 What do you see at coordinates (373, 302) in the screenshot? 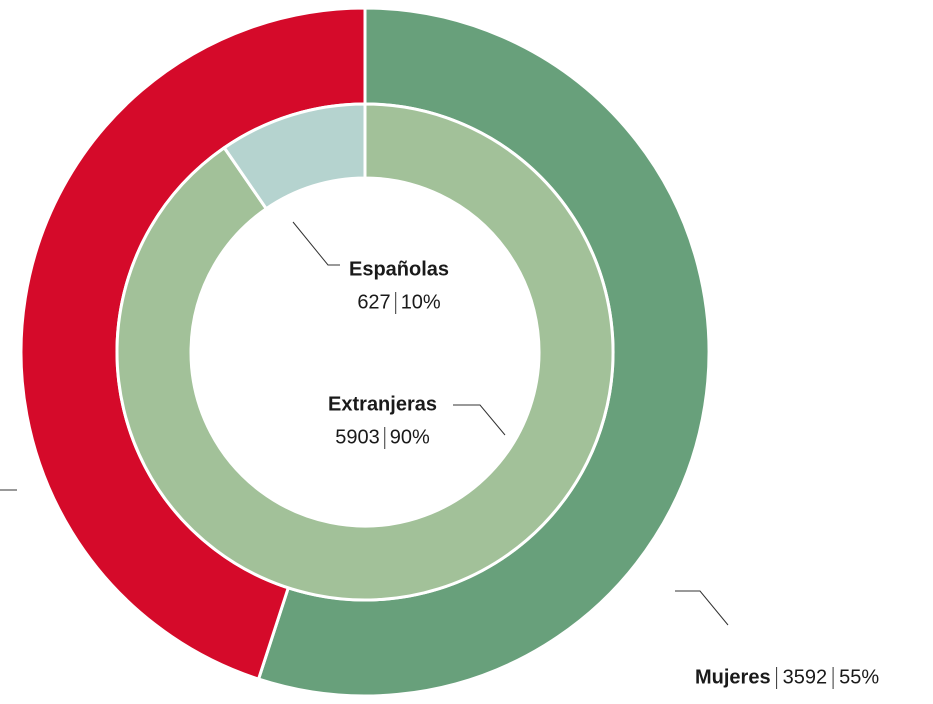
I see `value-label: 627` at bounding box center [373, 302].